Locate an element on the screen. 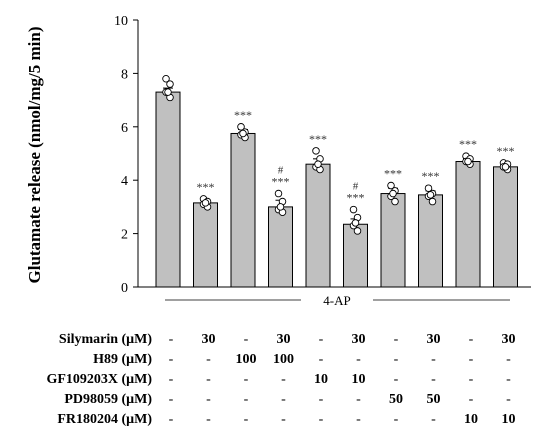 This screenshot has height=433, width=550. y-axis: 0 2 4 6 8 10 is located at coordinates (126, 155).